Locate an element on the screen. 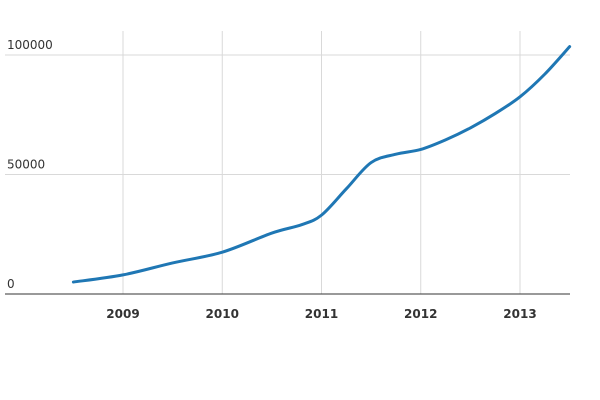  x-tick-label: 2012 is located at coordinates (420, 314).